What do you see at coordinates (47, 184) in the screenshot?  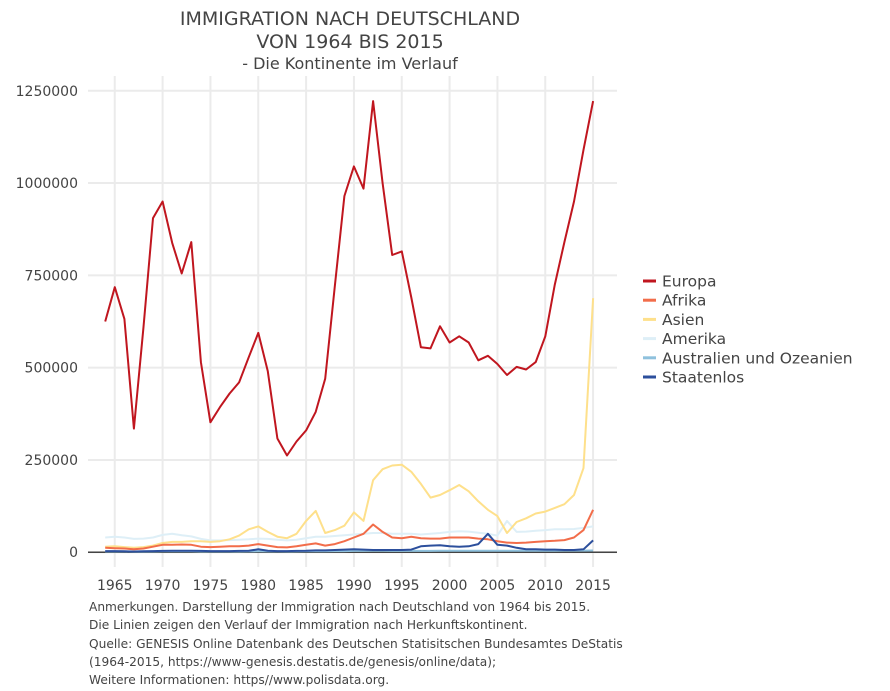 I see `y-tick-label: 1000000` at bounding box center [47, 184].